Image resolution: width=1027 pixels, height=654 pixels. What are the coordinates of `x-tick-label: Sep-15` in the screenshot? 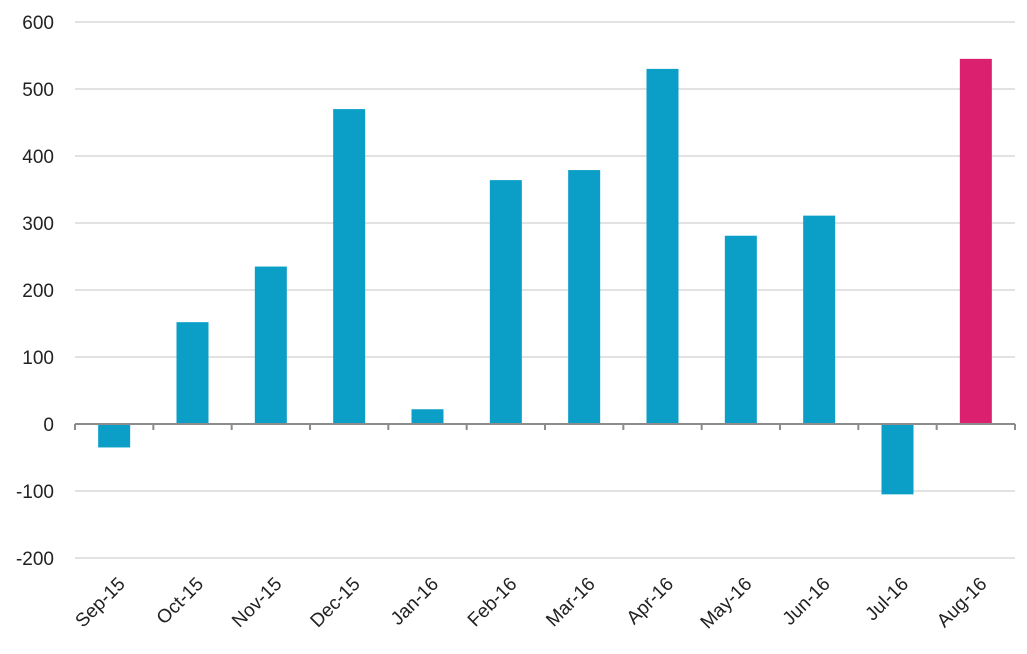 It's located at (101, 603).